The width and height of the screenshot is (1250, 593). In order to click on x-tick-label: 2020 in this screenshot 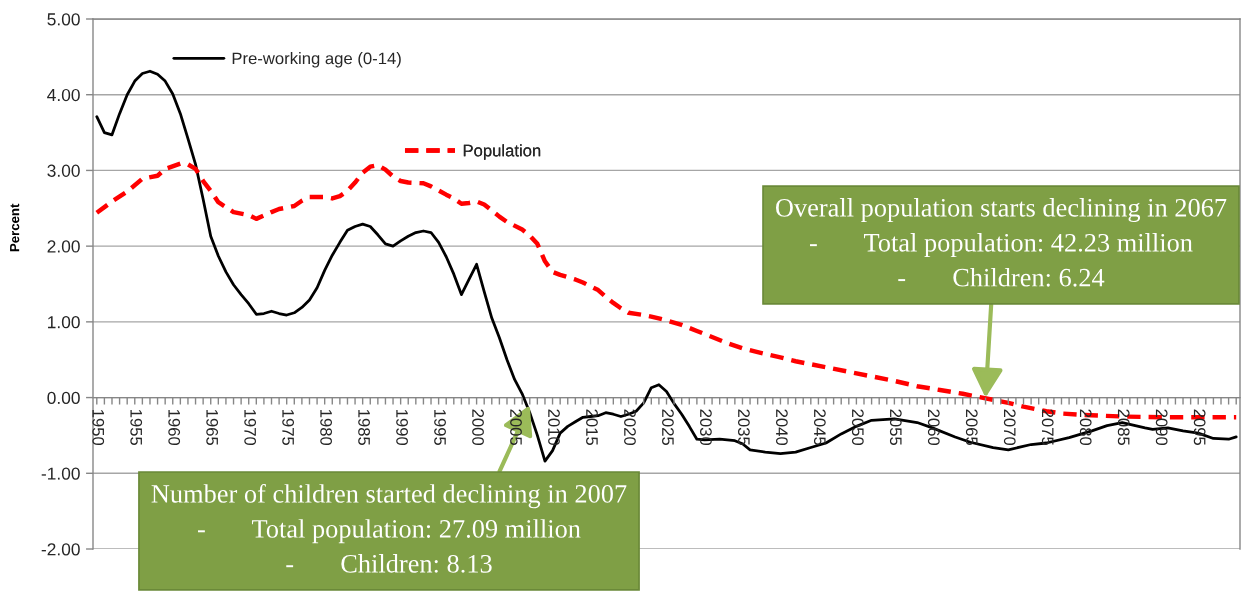, I will do `click(630, 427)`.